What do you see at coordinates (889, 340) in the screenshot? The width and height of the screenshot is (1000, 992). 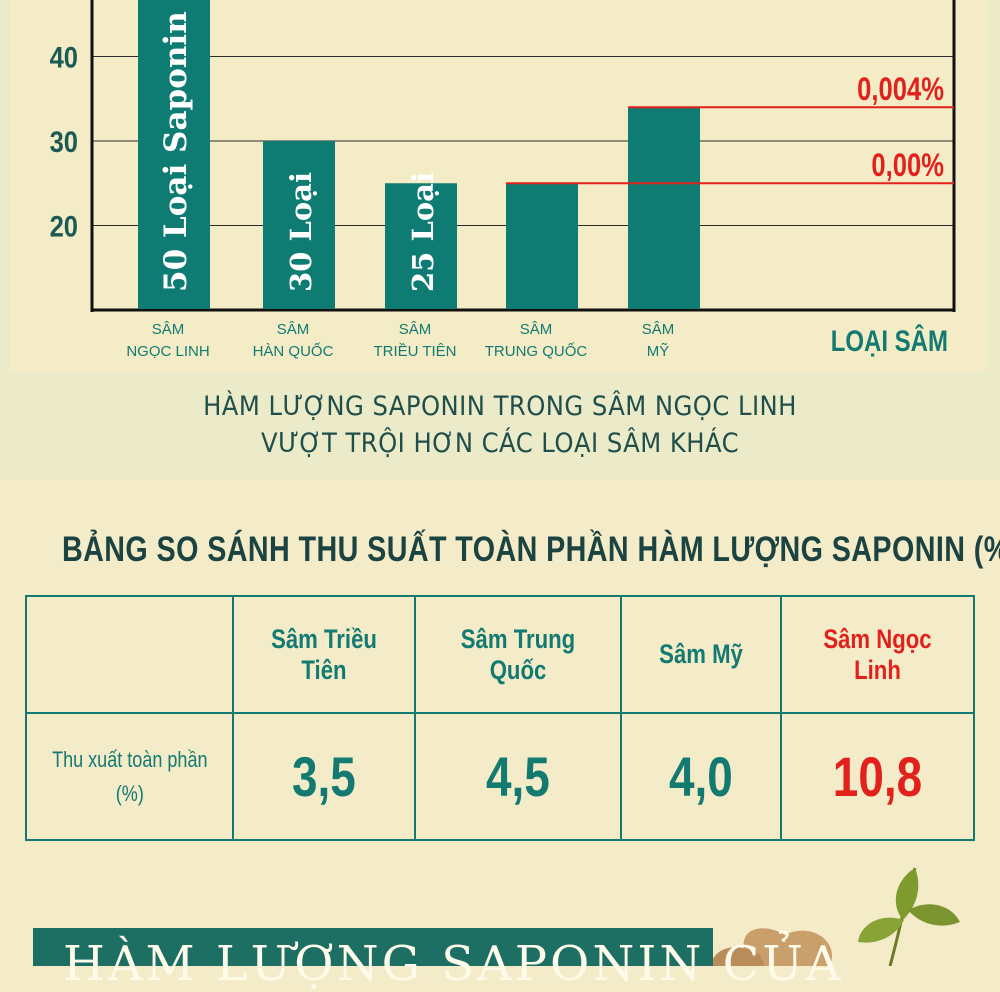 I see `x-axis-title: LOẠI SÂM` at bounding box center [889, 340].